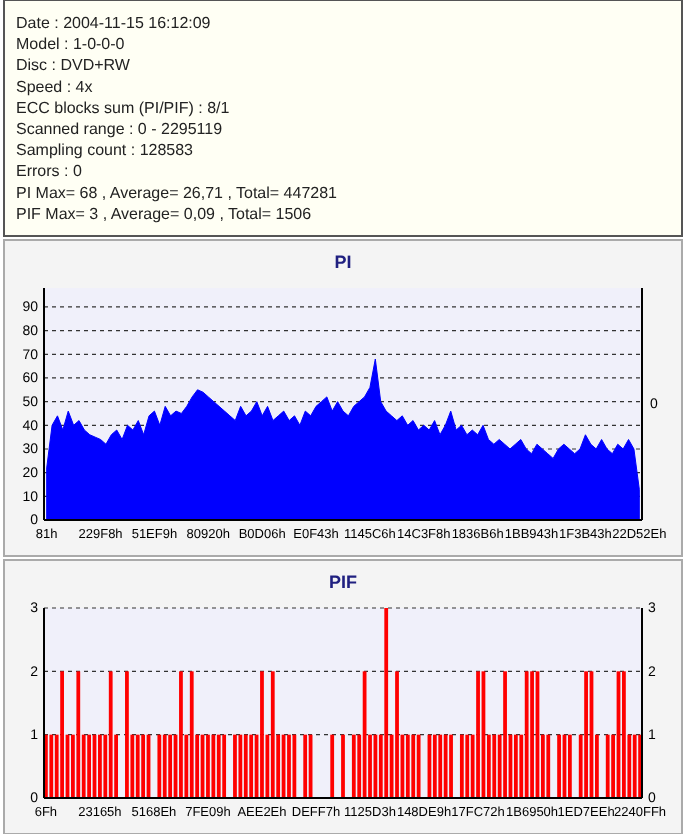 The image size is (686, 834). Describe the element at coordinates (54, 86) in the screenshot. I see `text: Speed : 4x` at that location.